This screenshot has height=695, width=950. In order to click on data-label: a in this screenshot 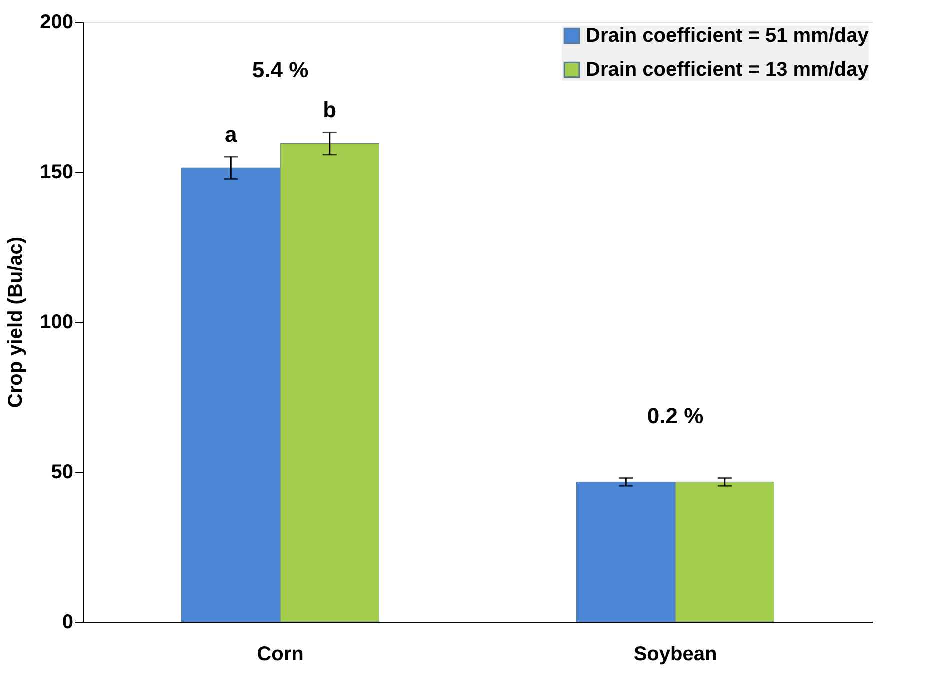, I will do `click(231, 134)`.